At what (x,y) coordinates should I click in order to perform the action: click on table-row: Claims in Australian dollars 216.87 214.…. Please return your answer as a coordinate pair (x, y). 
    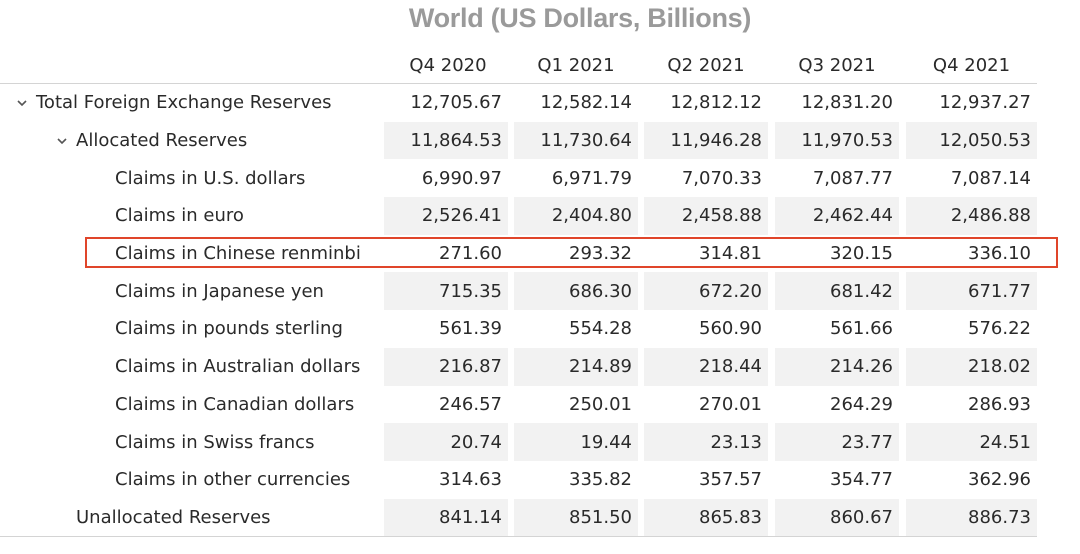
    Looking at the image, I should click on (518, 366).